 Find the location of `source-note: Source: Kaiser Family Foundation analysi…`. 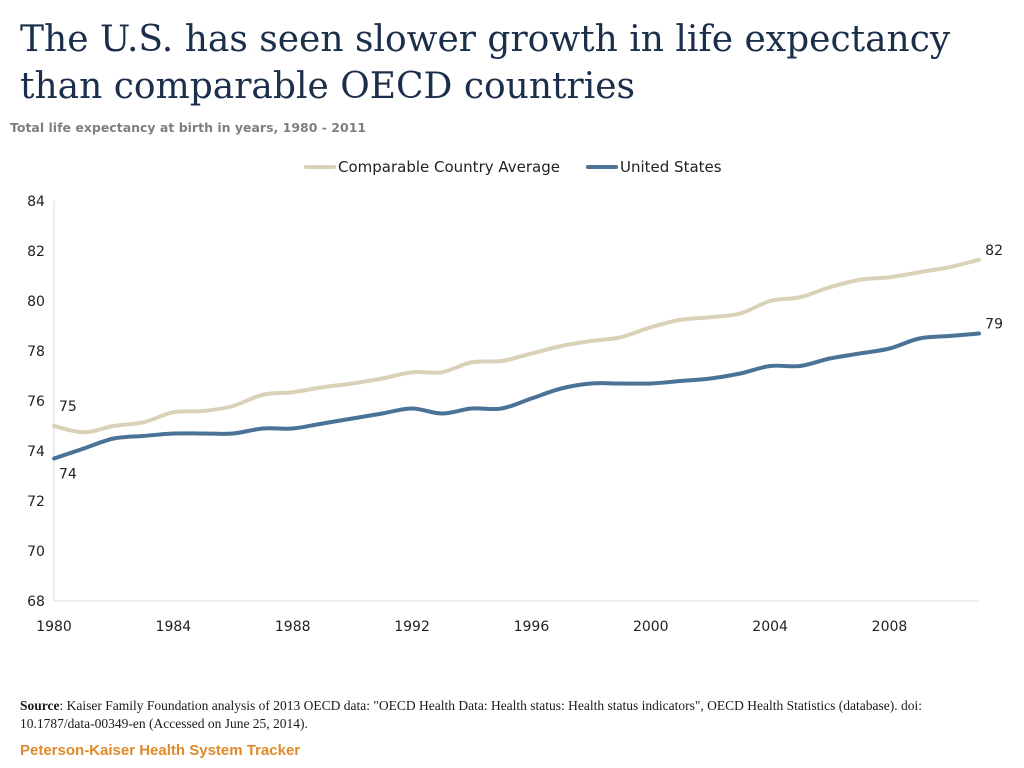

source-note: Source: Kaiser Family Foundation analysi… is located at coordinates (490, 715).